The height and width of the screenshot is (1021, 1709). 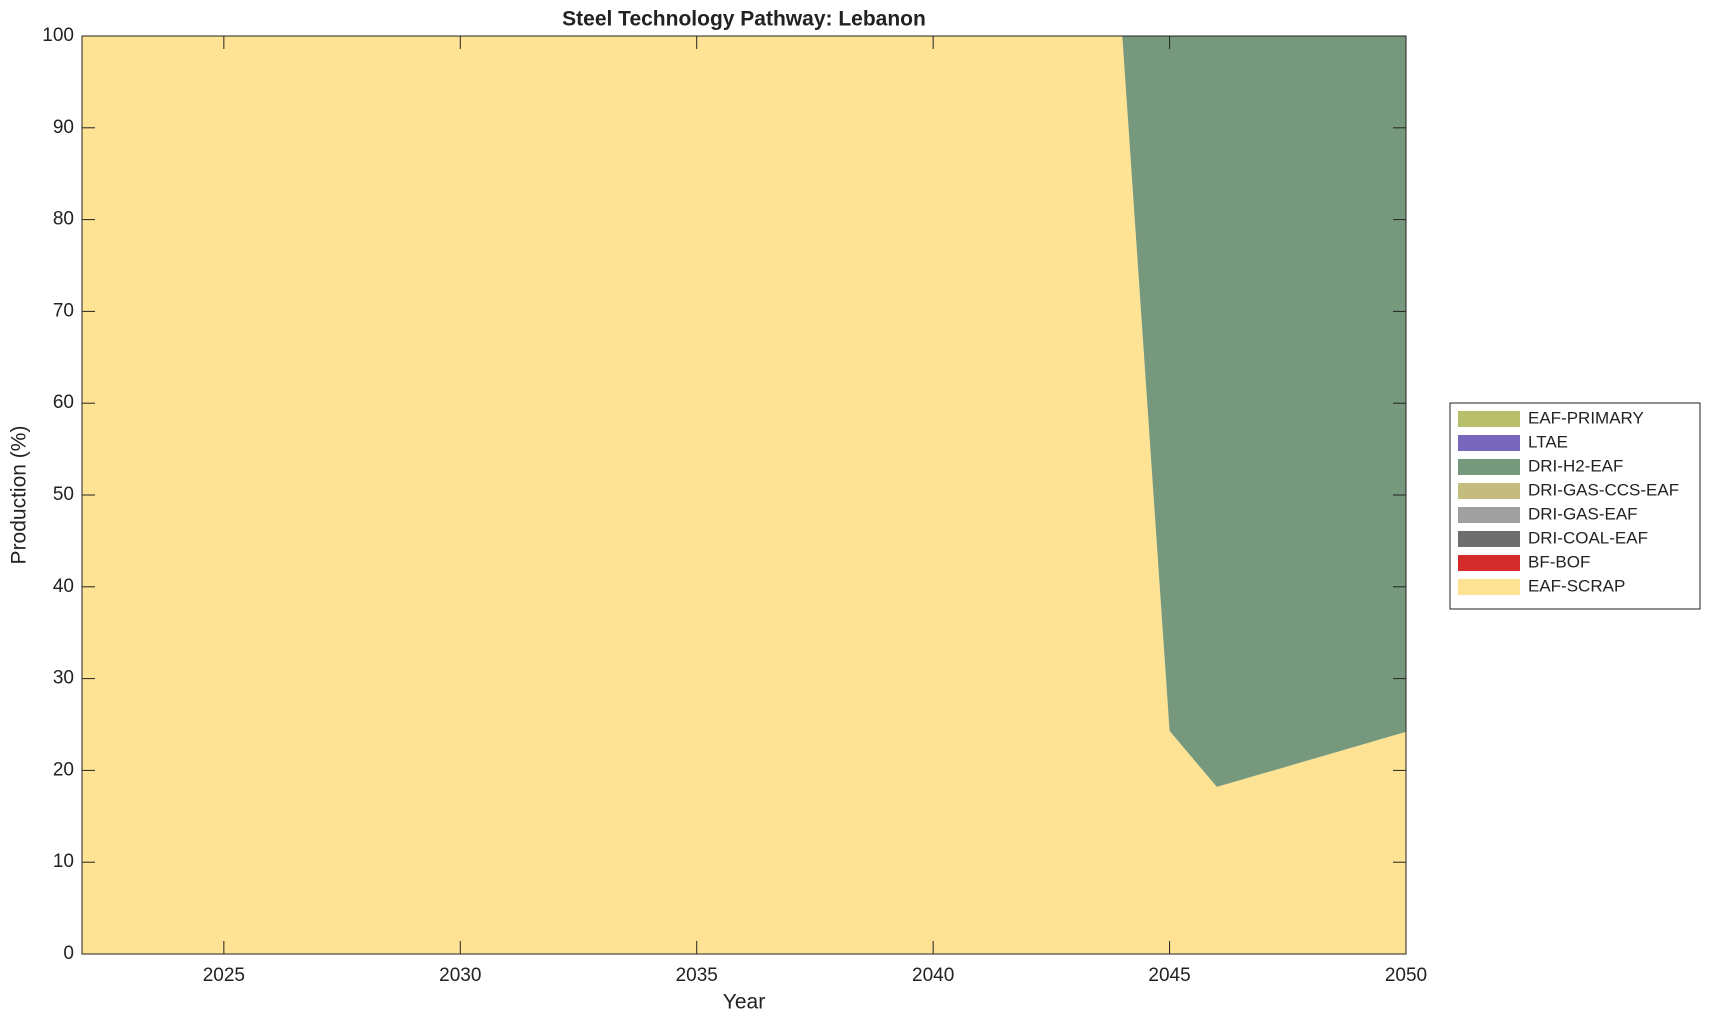 I want to click on legend-label: DRI-COAL-EAF, so click(x=1588, y=537).